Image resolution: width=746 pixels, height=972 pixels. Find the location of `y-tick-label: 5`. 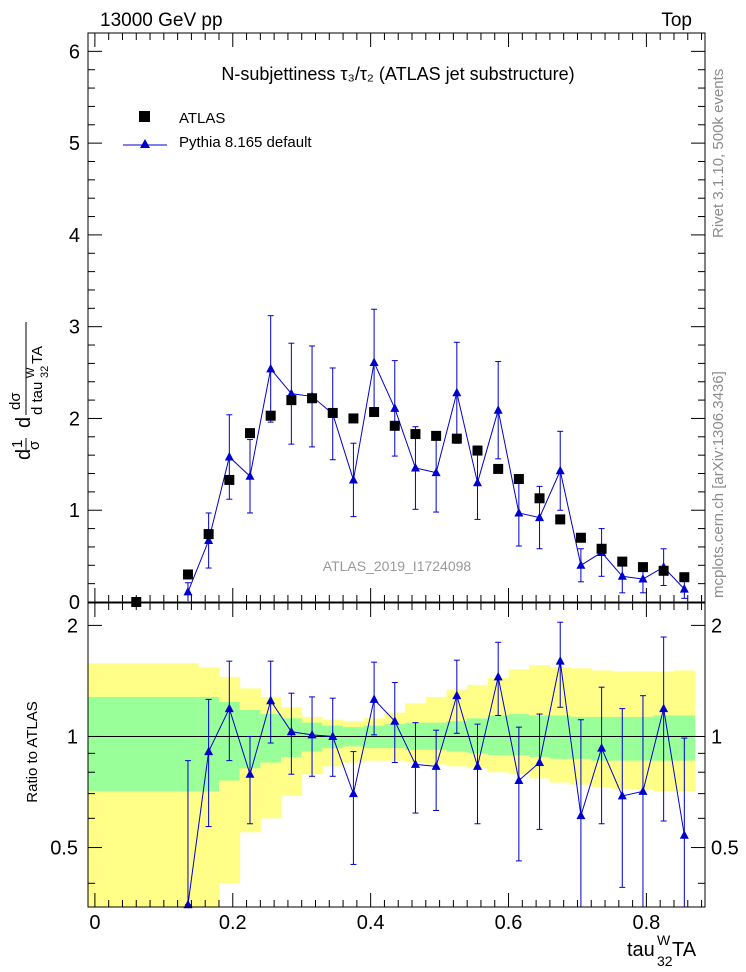

y-tick-label: 5 is located at coordinates (74, 144).